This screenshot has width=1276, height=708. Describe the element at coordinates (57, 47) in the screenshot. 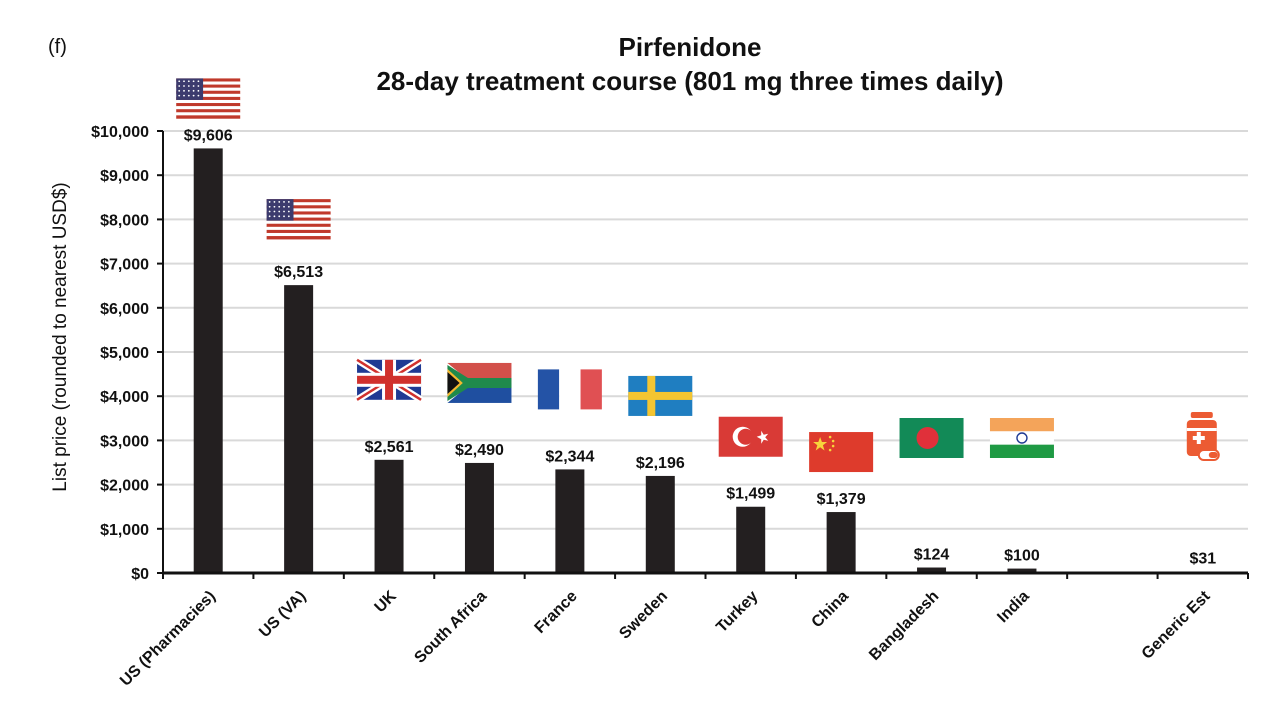

I see `panel-label: (f)` at that location.